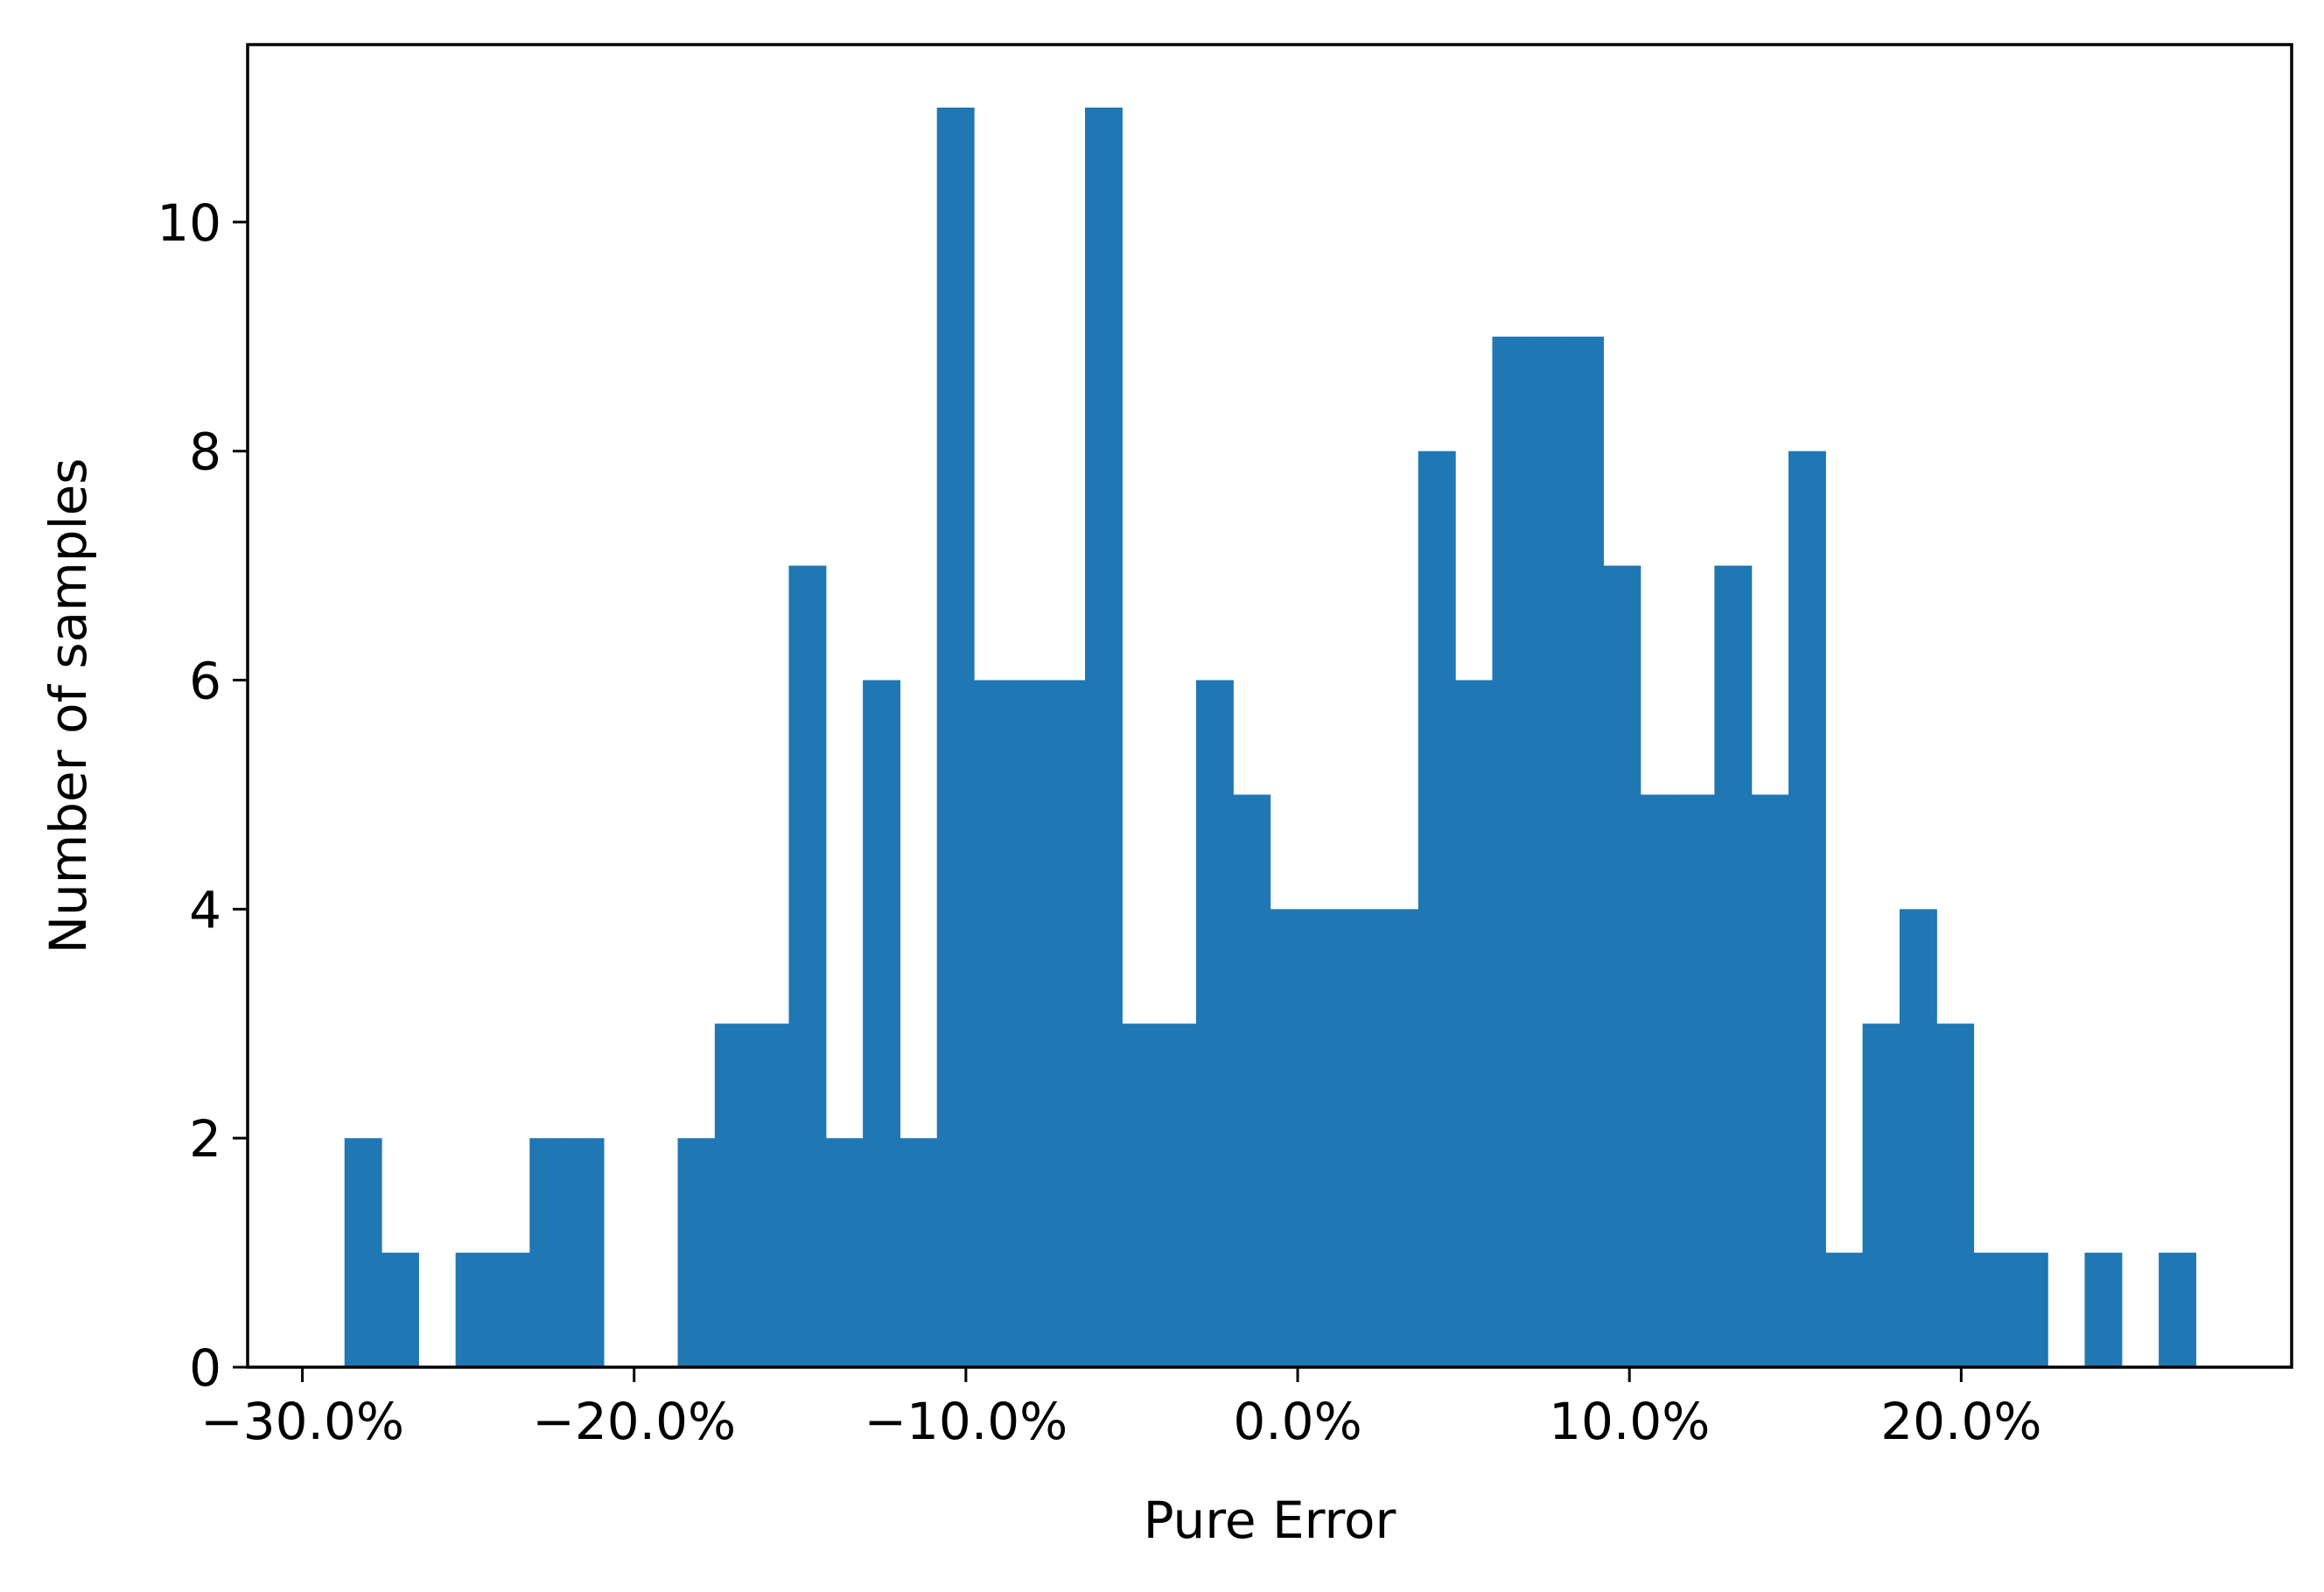 Image resolution: width=2324 pixels, height=1592 pixels. Describe the element at coordinates (966, 1421) in the screenshot. I see `x-tick-label: −10.0%` at that location.